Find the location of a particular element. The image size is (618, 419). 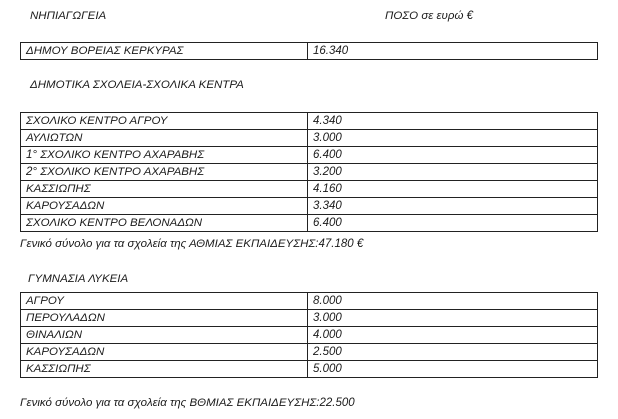

table-row: ΘΙΝΑΛΙΩΝ 4.000 is located at coordinates (309, 335).